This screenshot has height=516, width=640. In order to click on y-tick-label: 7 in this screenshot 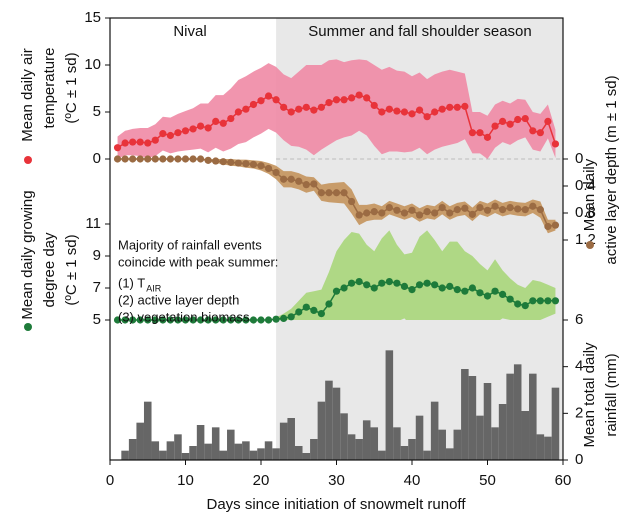, I will do `click(97, 287)`.